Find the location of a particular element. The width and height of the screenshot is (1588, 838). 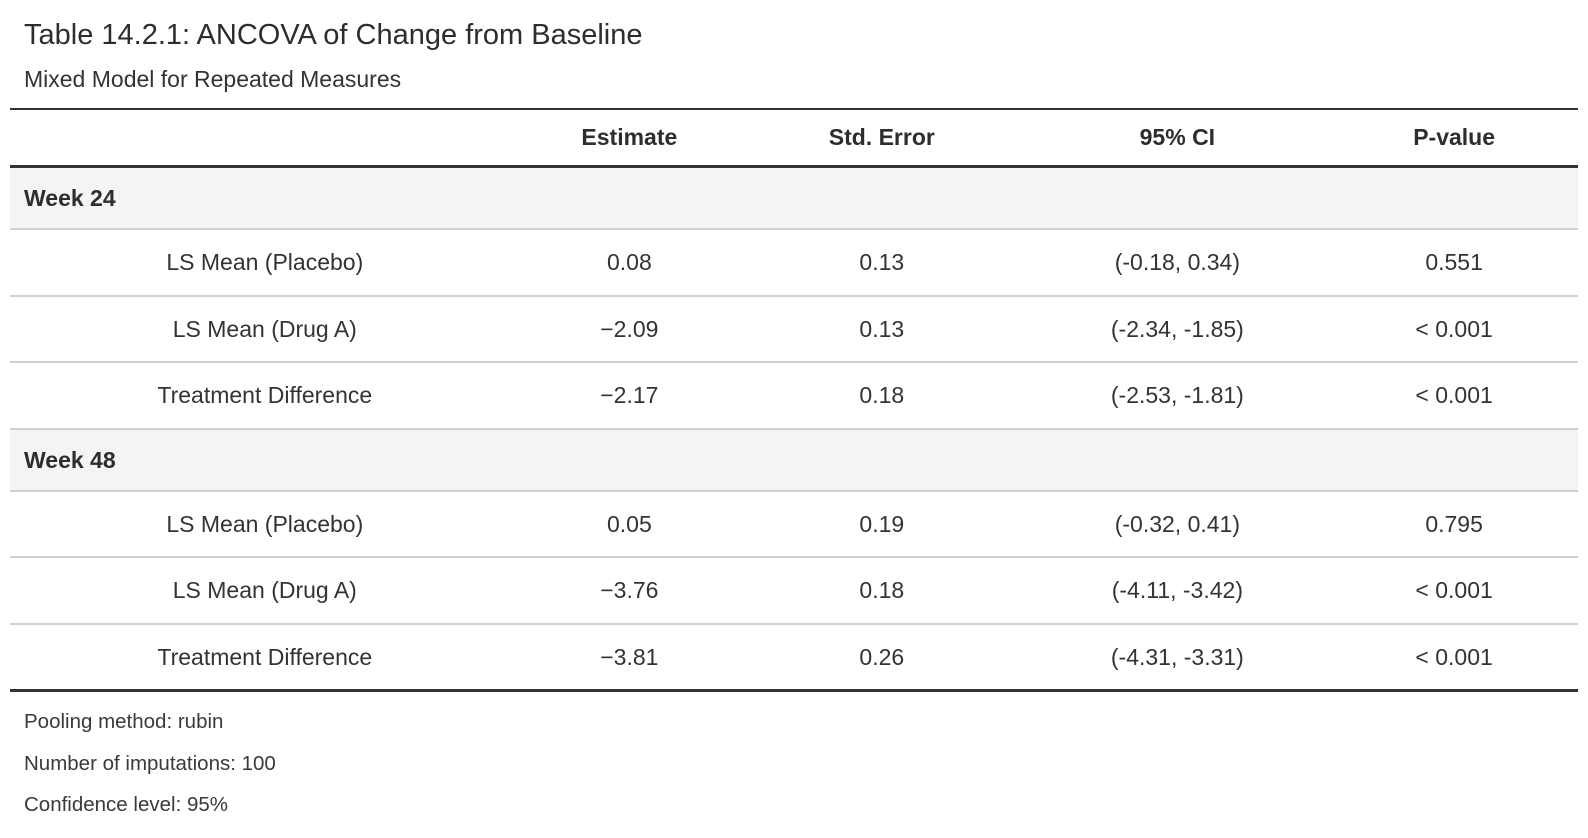

p-value: 0.795 is located at coordinates (1454, 525).